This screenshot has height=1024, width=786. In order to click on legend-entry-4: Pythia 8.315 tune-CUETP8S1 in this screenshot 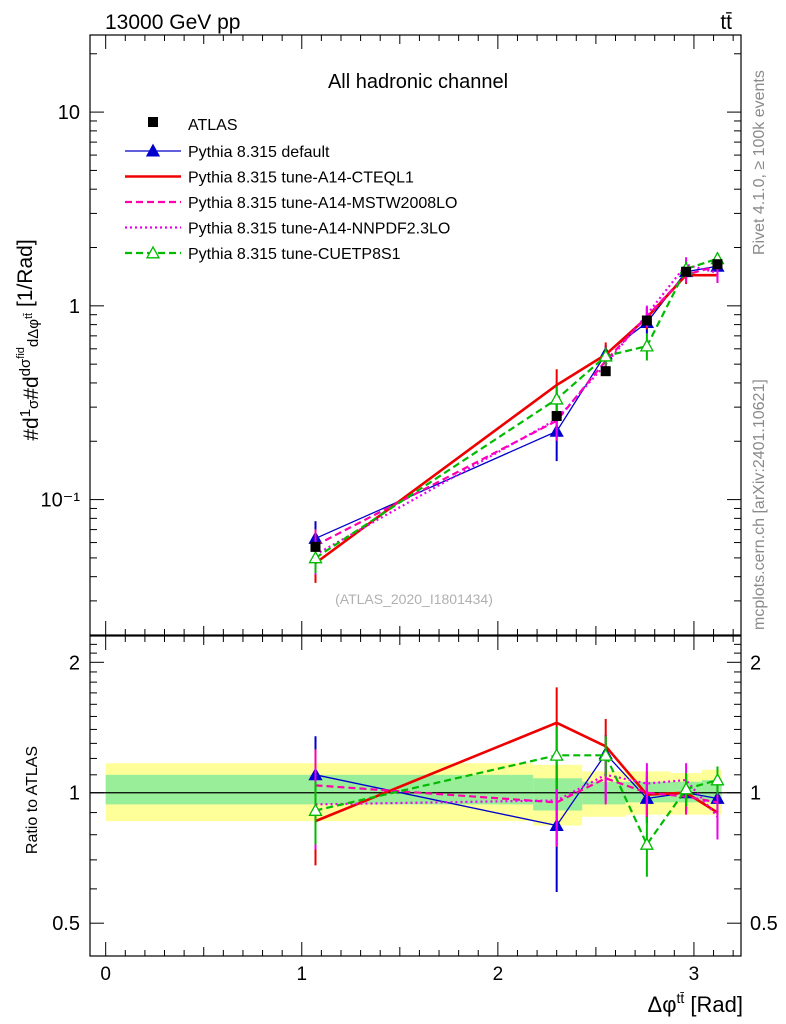, I will do `click(263, 254)`.